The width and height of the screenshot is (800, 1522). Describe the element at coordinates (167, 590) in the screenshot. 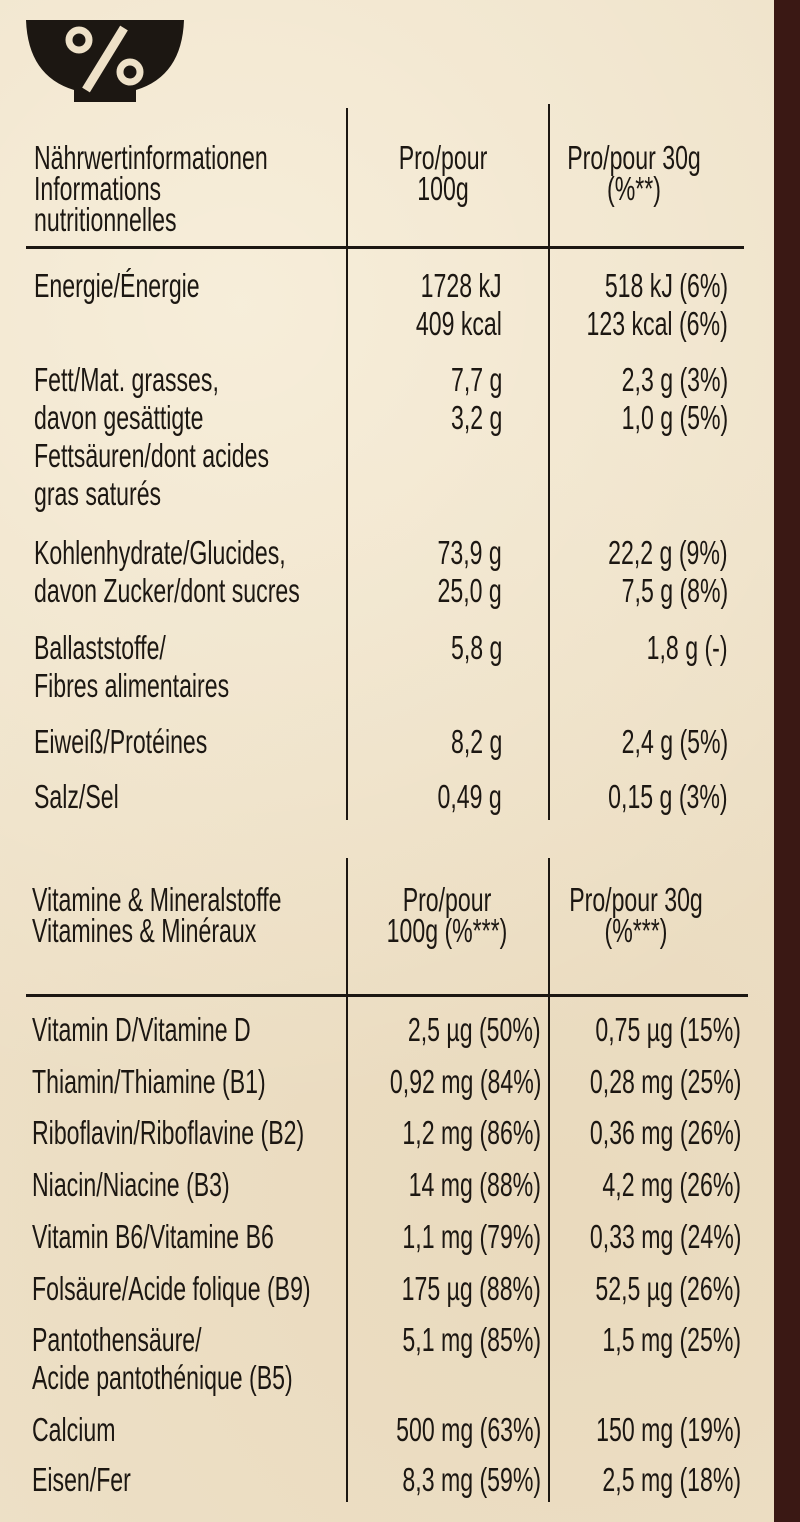

I see `row-label: davon Zucker/dont sucres` at that location.